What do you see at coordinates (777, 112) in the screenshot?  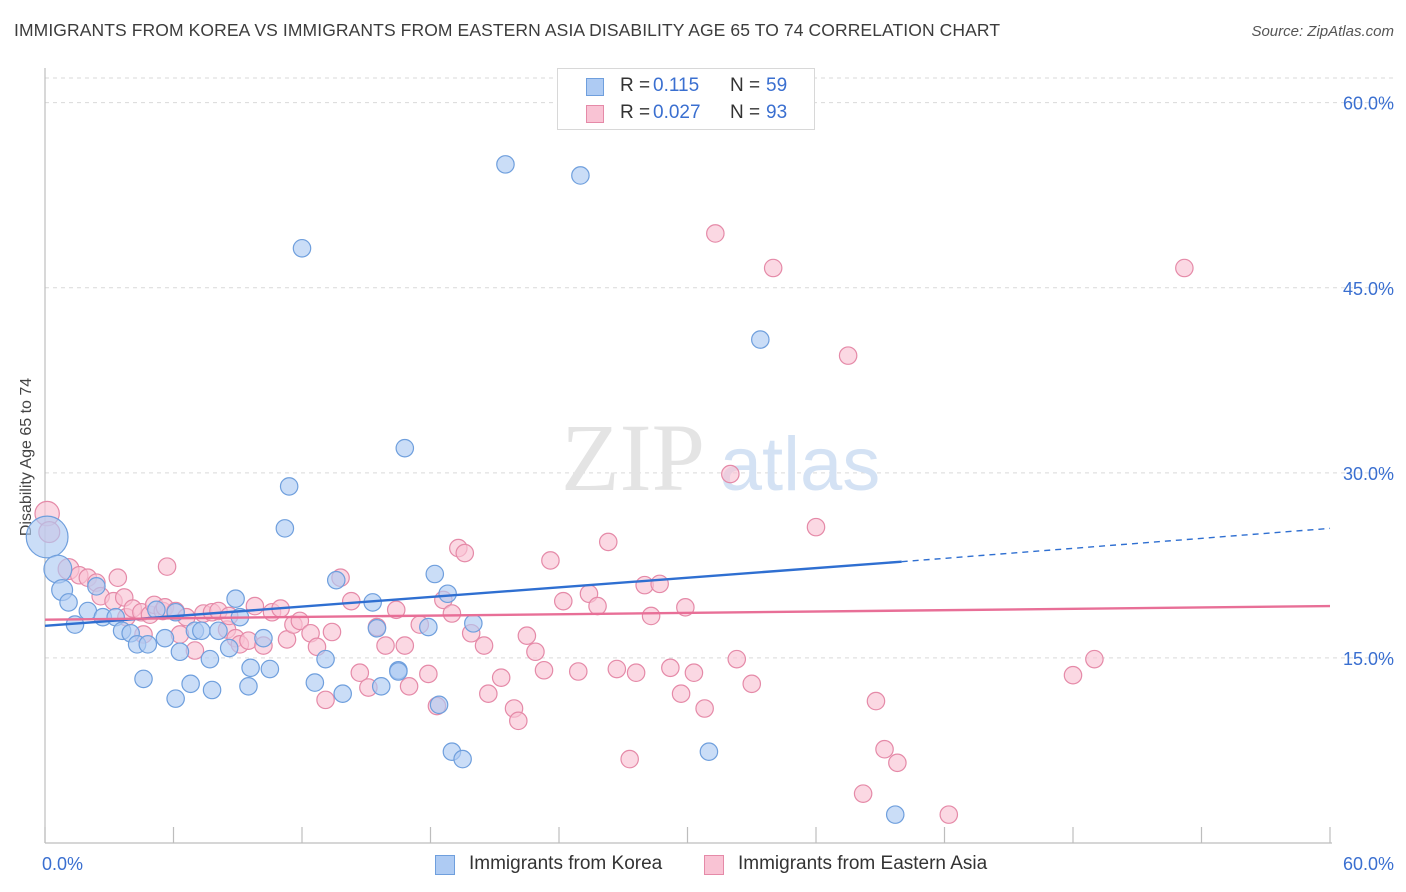 I see `eastern-asia-n-value: 93` at bounding box center [777, 112].